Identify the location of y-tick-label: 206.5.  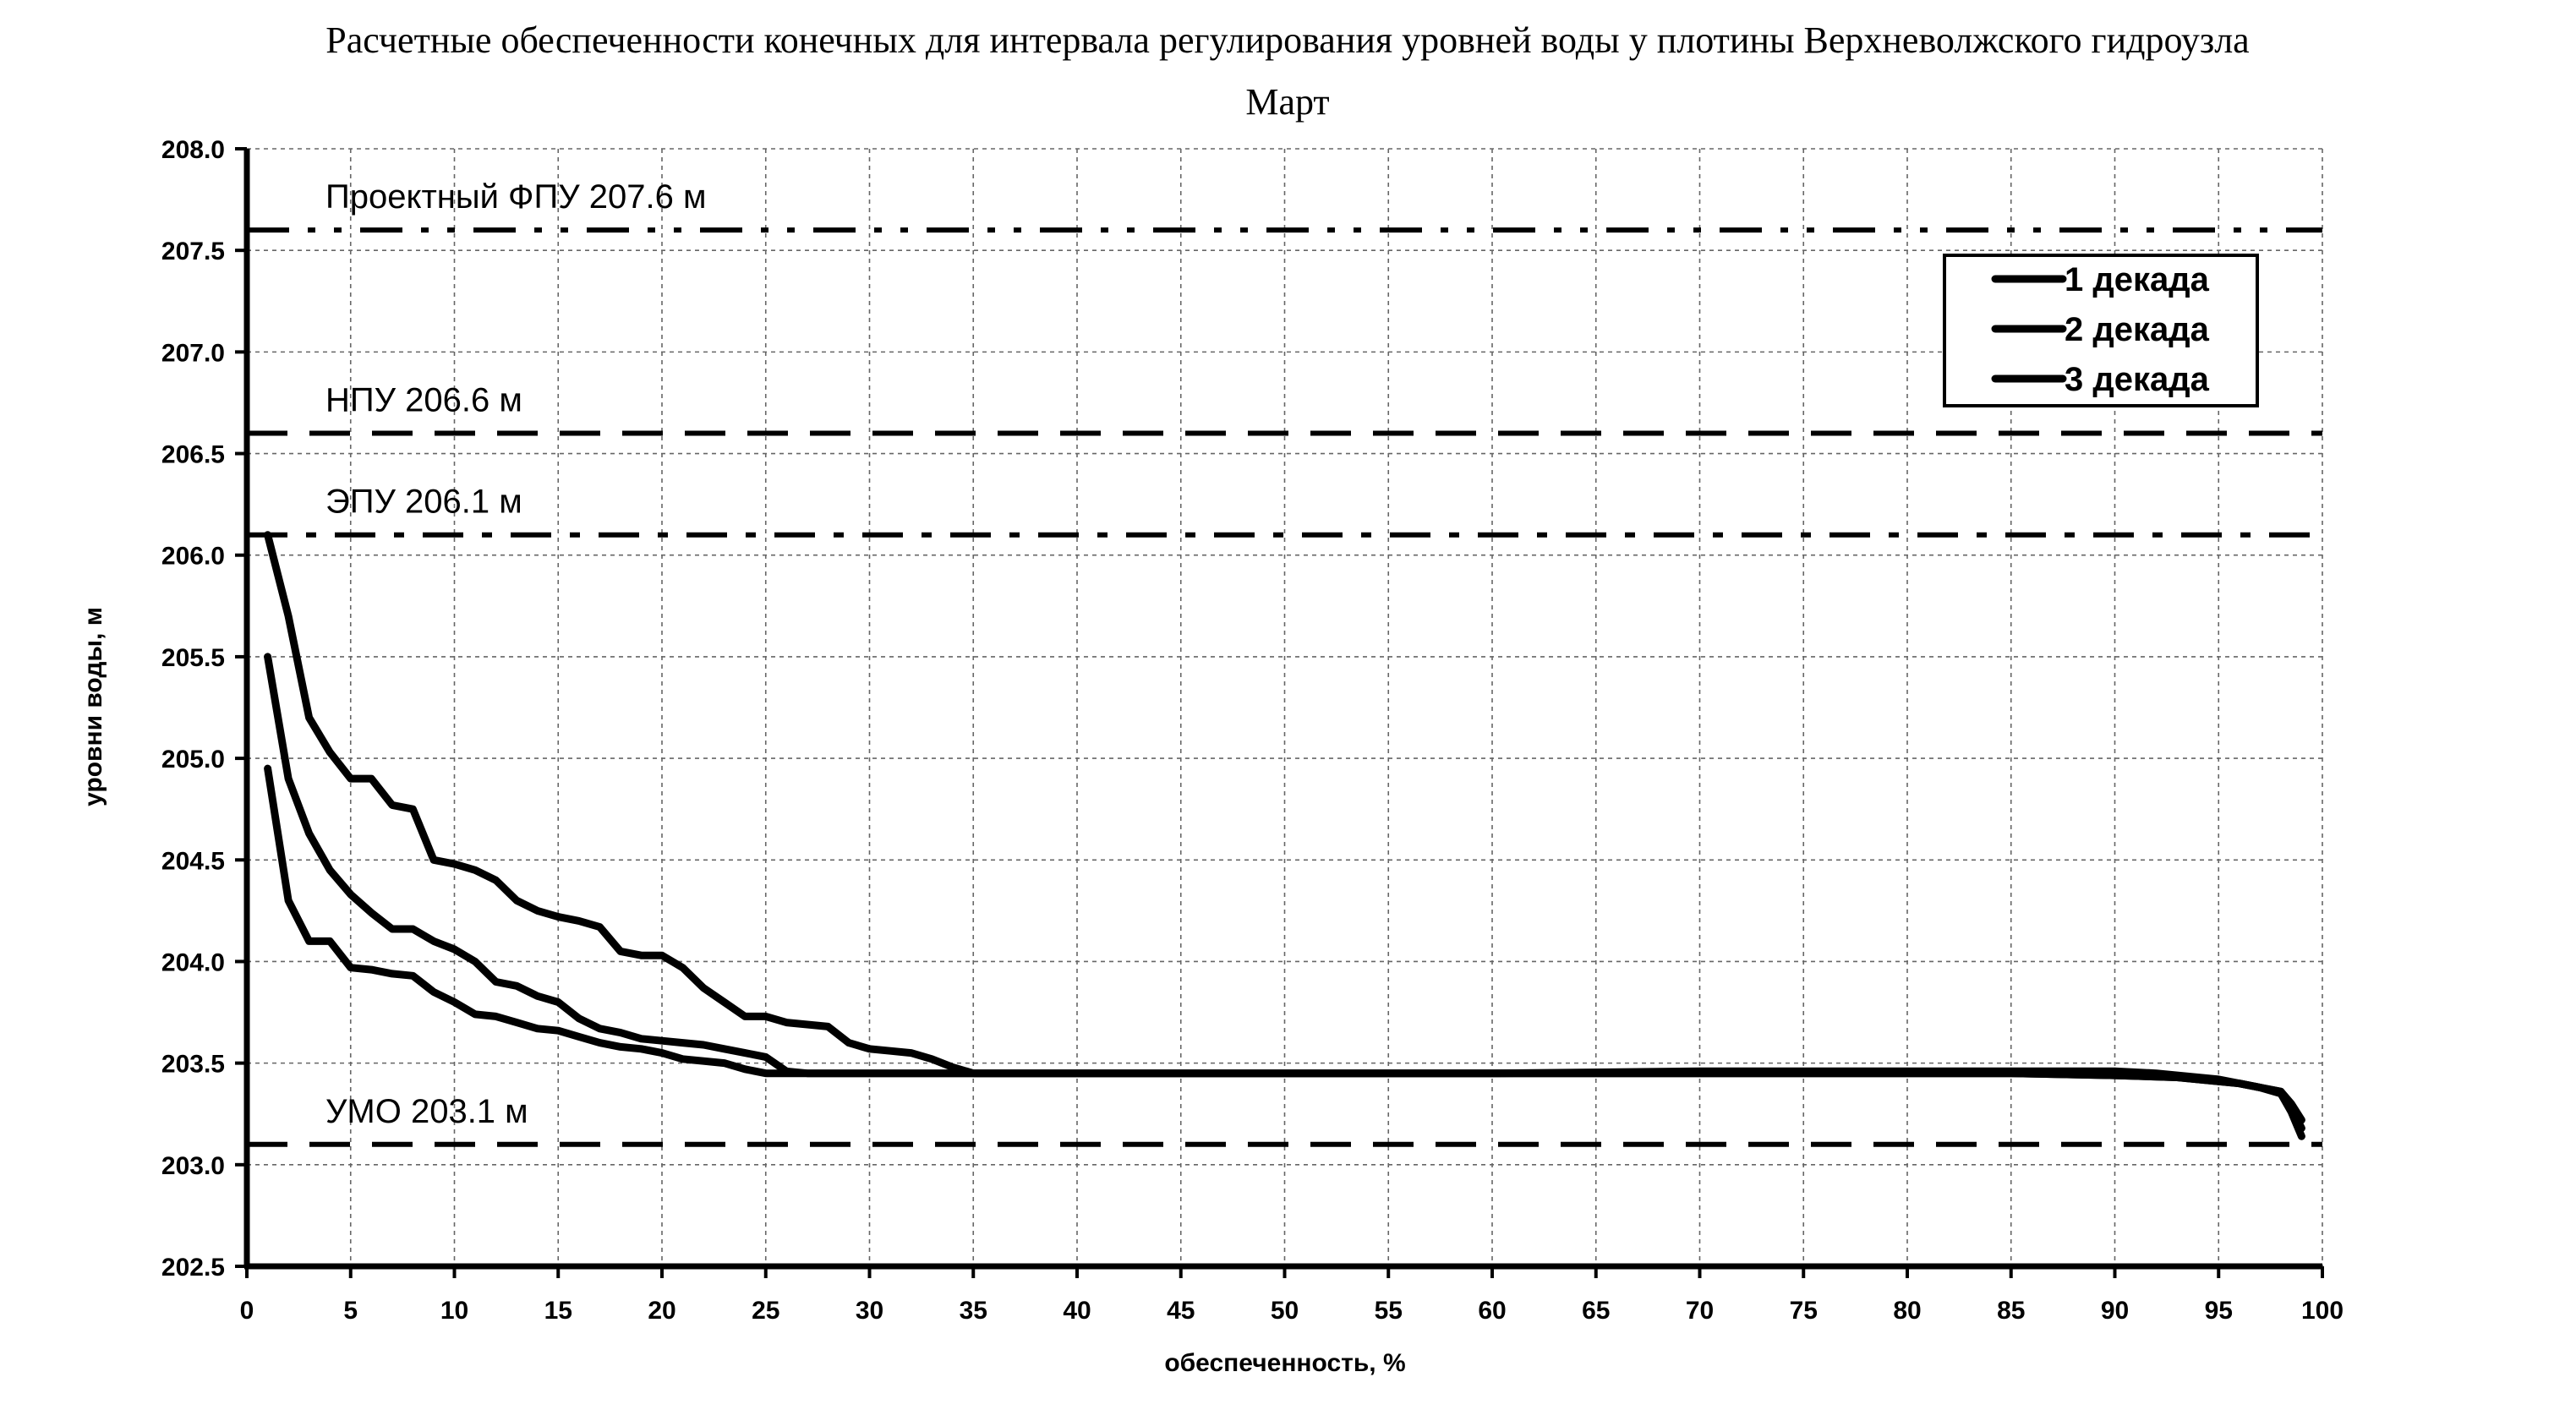
(193, 455).